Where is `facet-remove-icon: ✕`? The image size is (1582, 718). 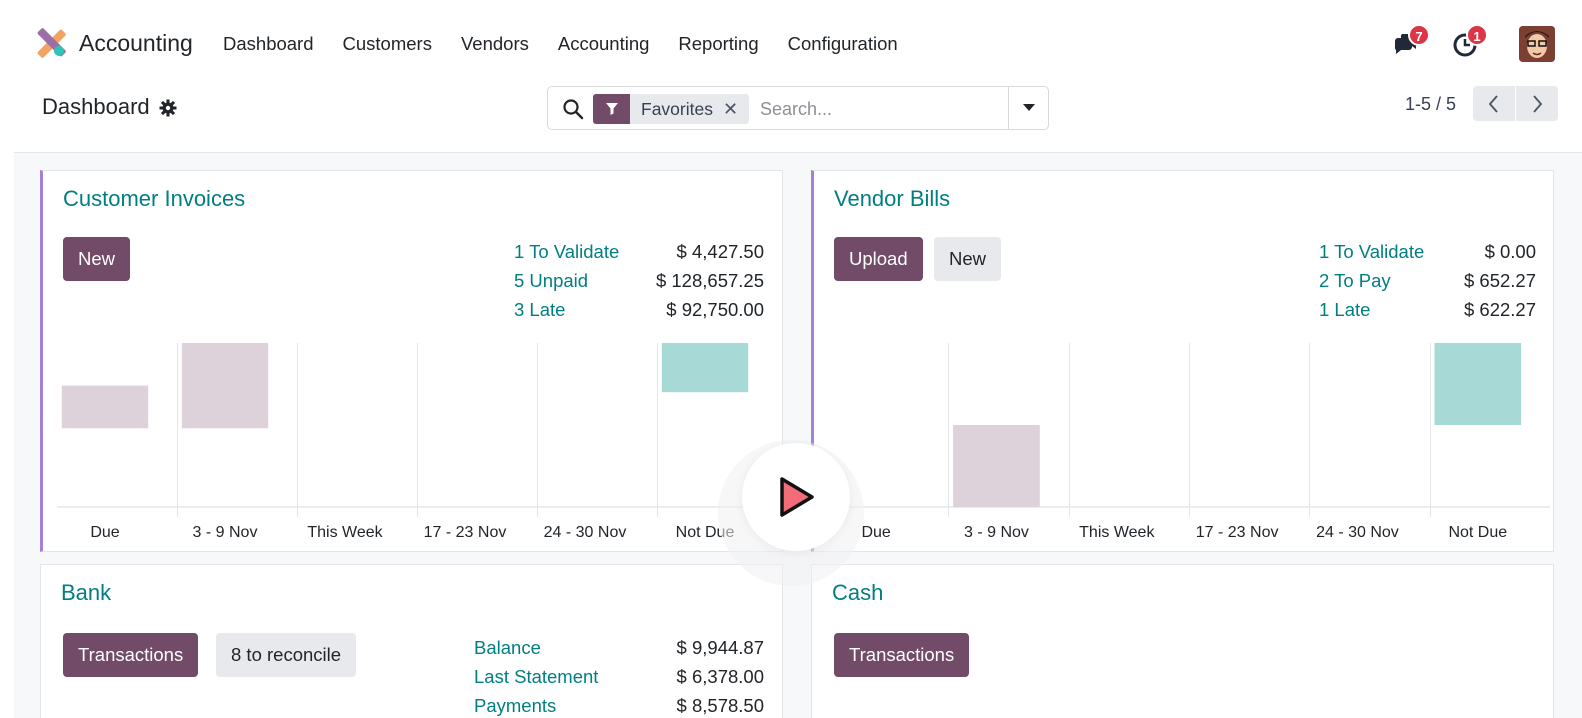
facet-remove-icon: ✕ is located at coordinates (730, 109).